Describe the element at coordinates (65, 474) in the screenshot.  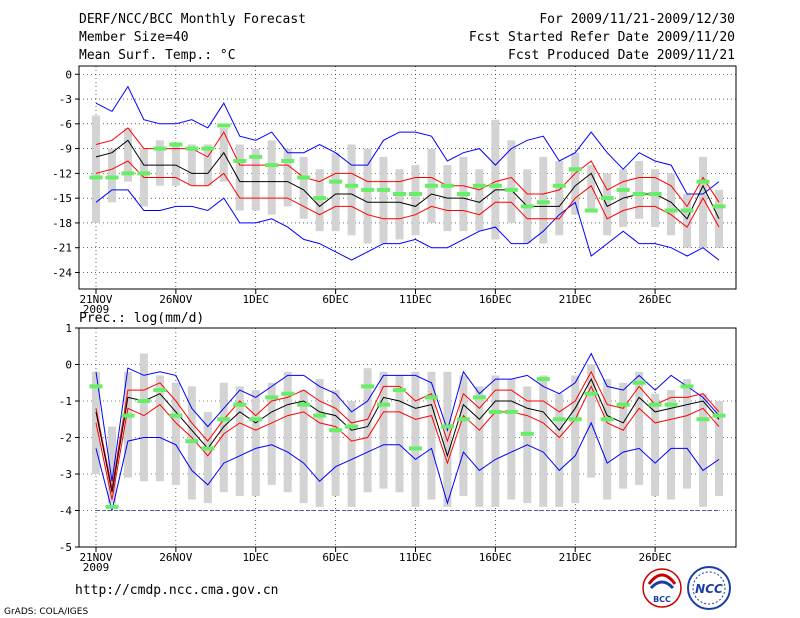
I see `y-tick-label: -3` at that location.